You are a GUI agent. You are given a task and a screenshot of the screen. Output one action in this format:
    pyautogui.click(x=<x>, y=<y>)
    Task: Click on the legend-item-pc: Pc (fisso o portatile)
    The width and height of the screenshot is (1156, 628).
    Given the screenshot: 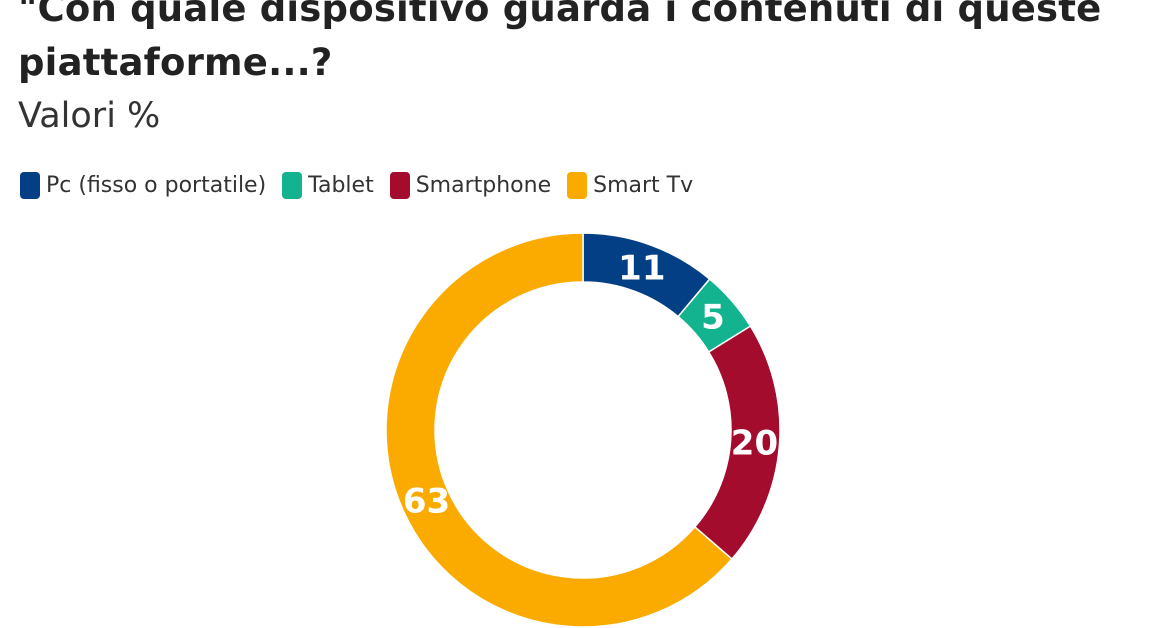 What is the action you would take?
    pyautogui.click(x=143, y=185)
    